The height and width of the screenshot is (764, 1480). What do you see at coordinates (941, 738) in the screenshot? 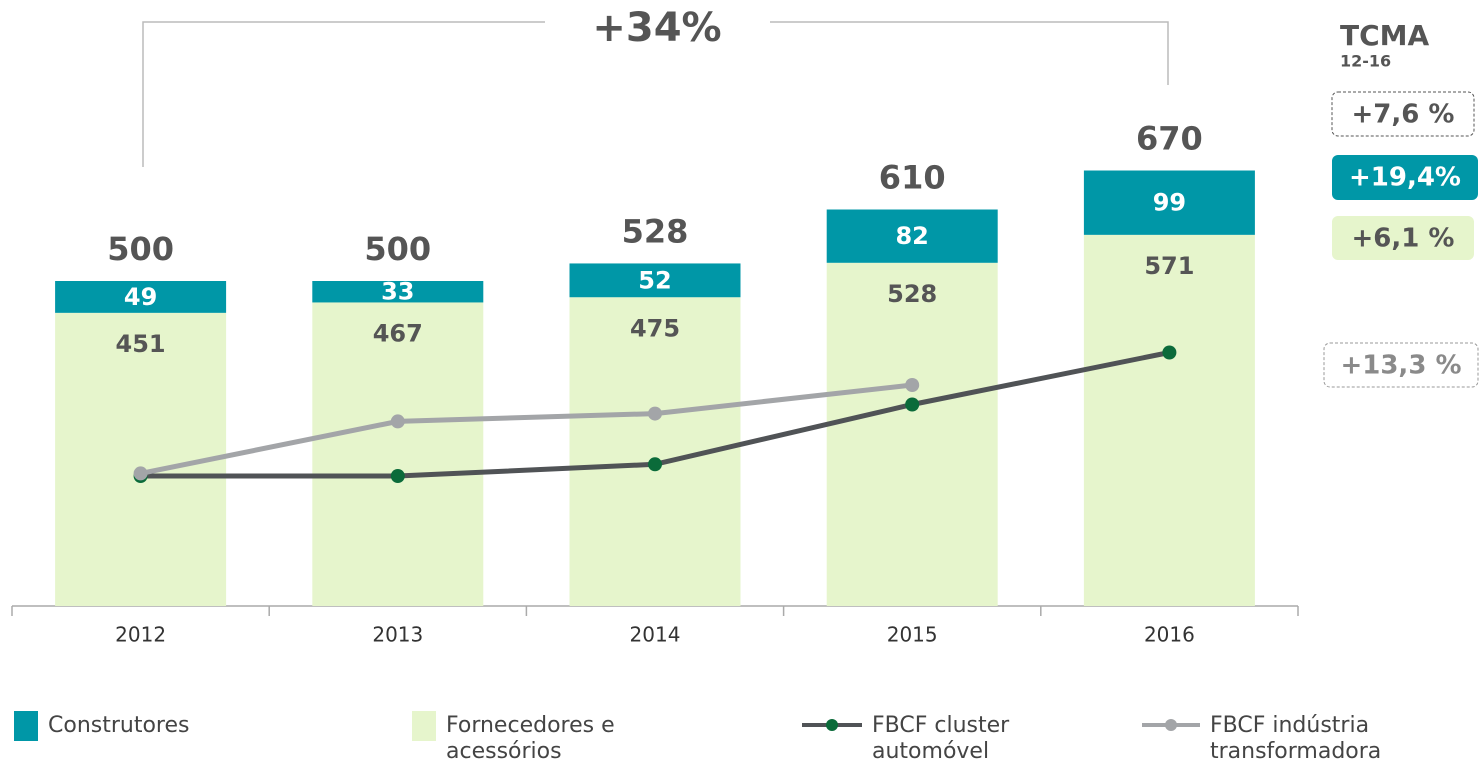
I see `legend-label: FBCF cluster automóvel` at bounding box center [941, 738].